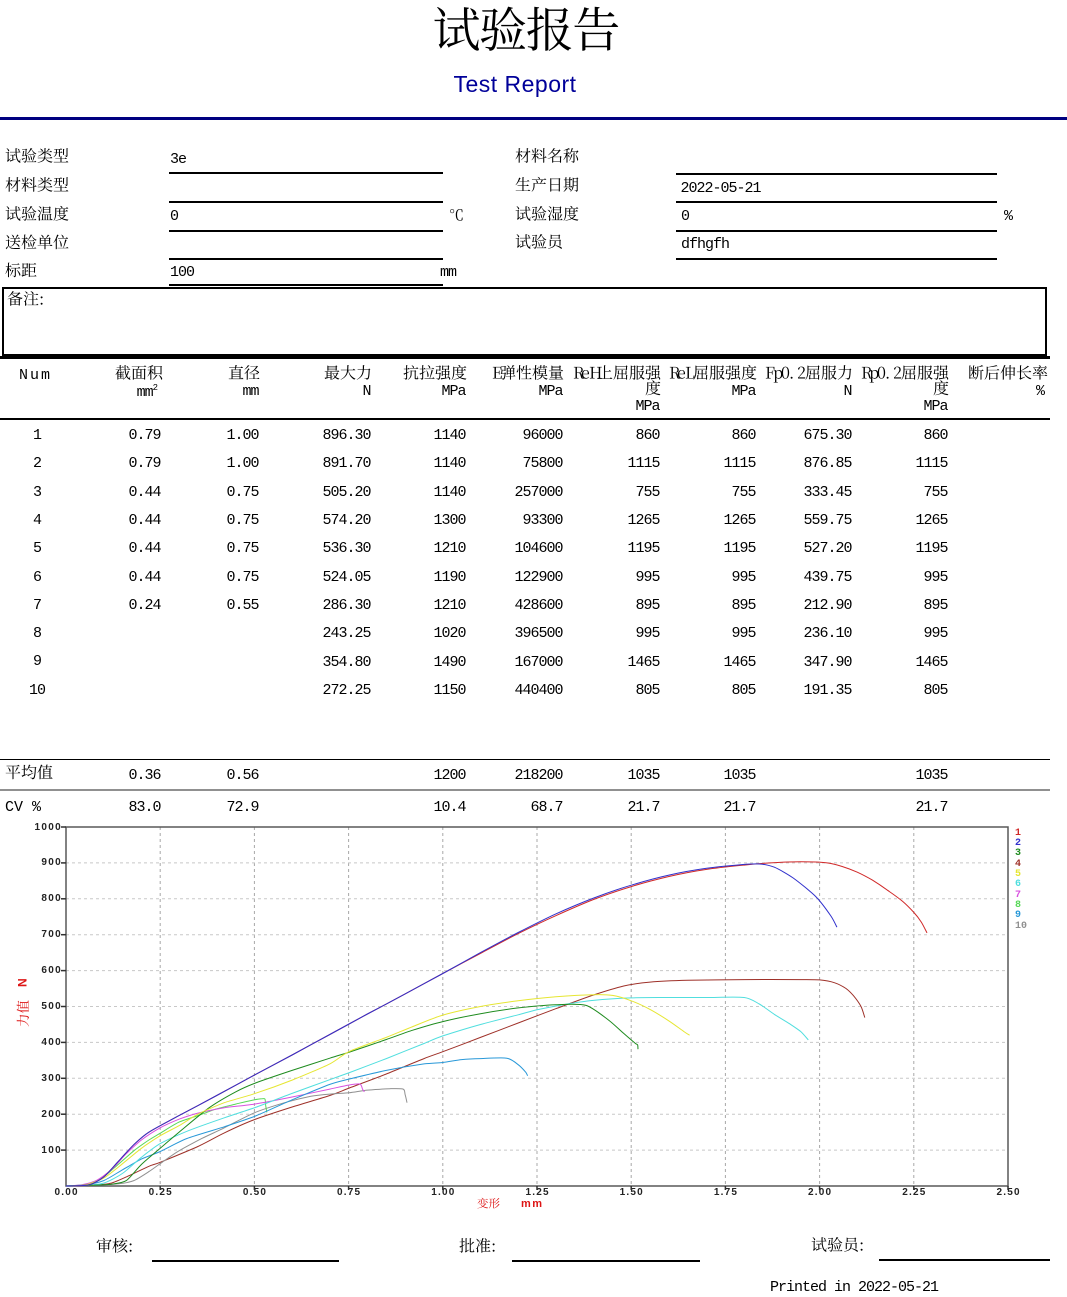 This screenshot has height=1297, width=1067. Describe the element at coordinates (23, 982) in the screenshot. I see `svg-text: N` at that location.